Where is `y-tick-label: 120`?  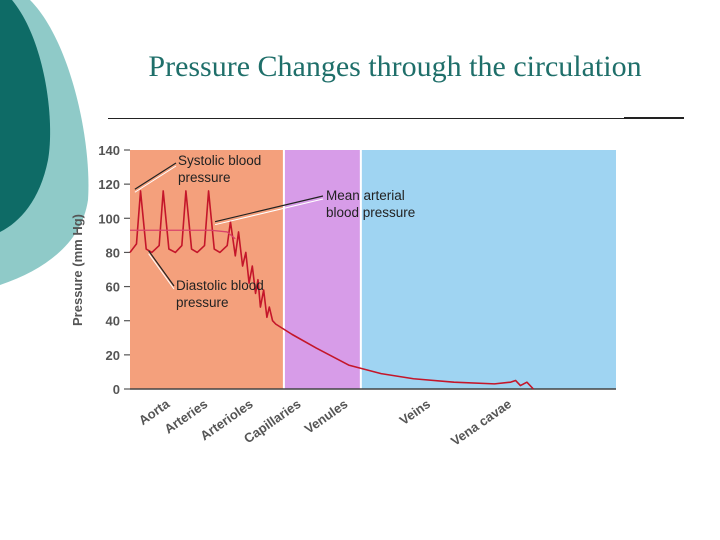 y-tick-label: 120 is located at coordinates (109, 184).